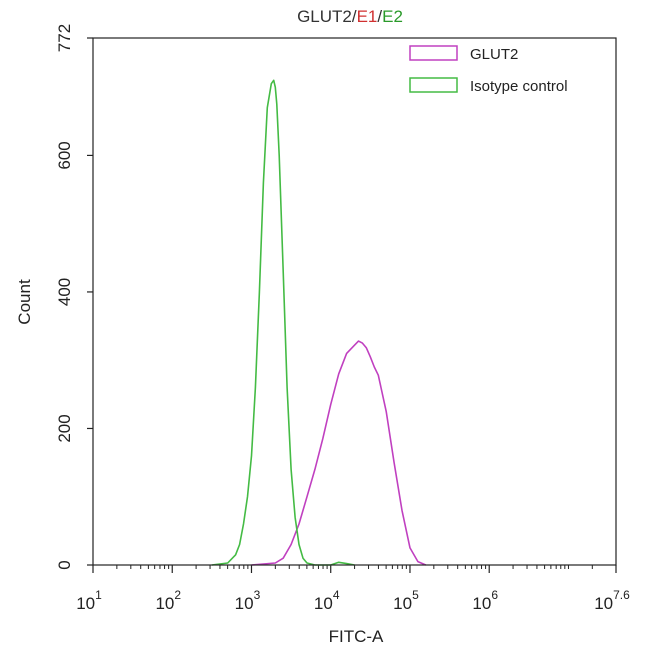 The height and width of the screenshot is (657, 650). I want to click on y-tick-label: 772, so click(64, 38).